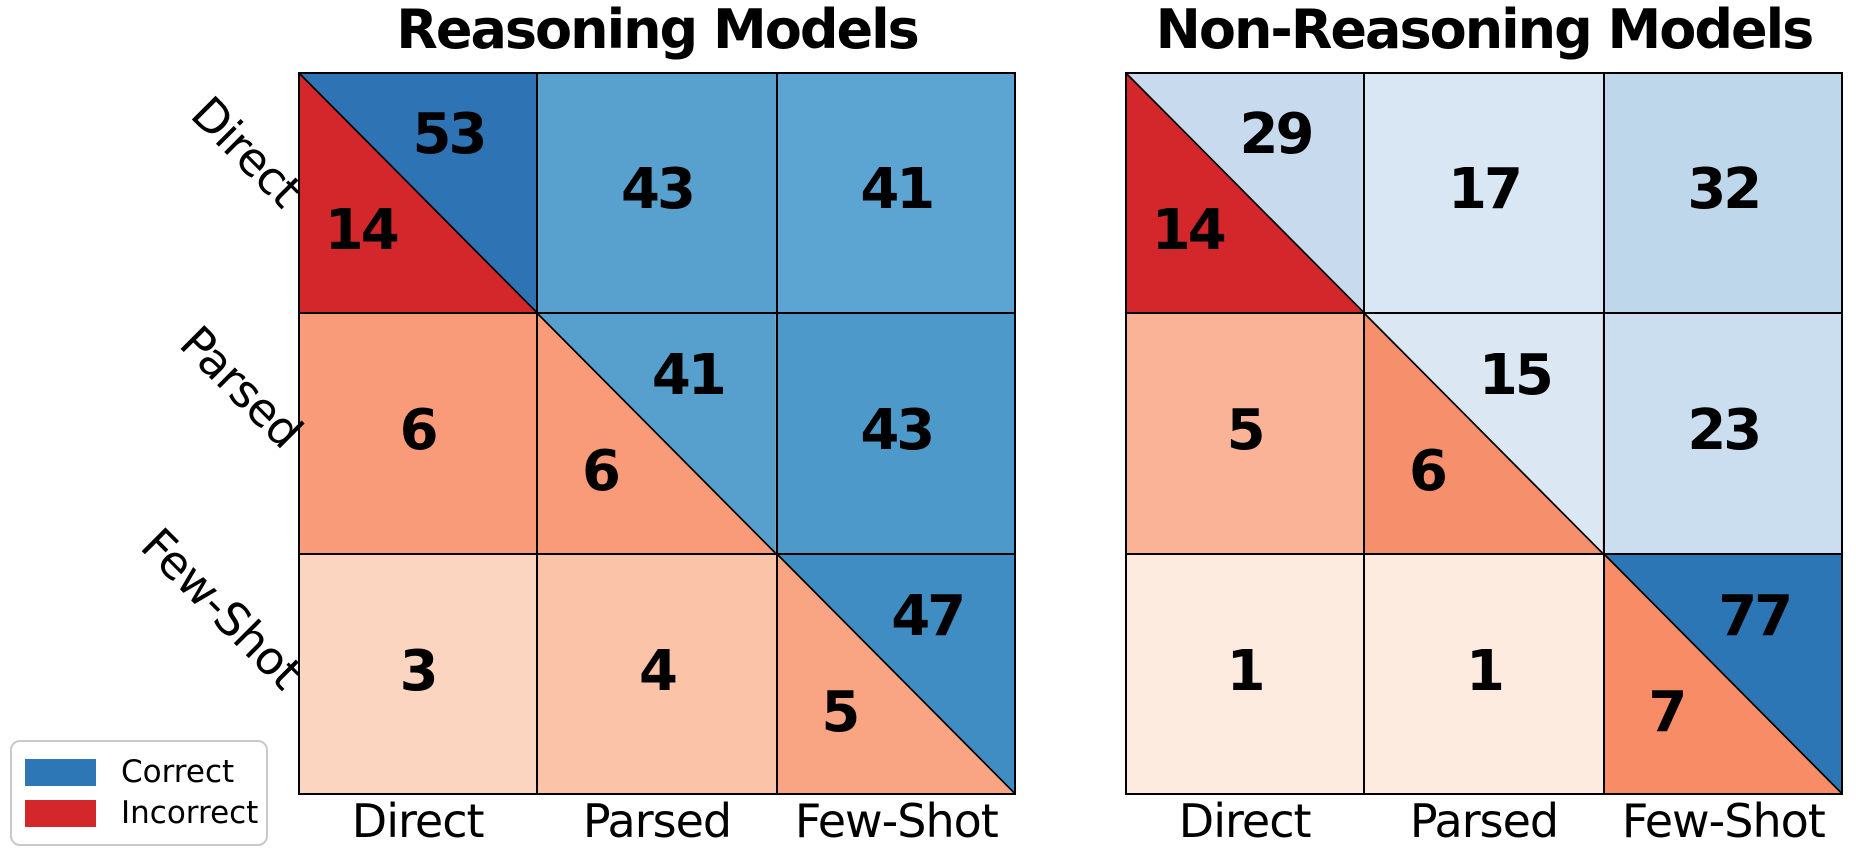 The image size is (1856, 861). Describe the element at coordinates (840, 712) in the screenshot. I see `incorrect-count: 5` at that location.